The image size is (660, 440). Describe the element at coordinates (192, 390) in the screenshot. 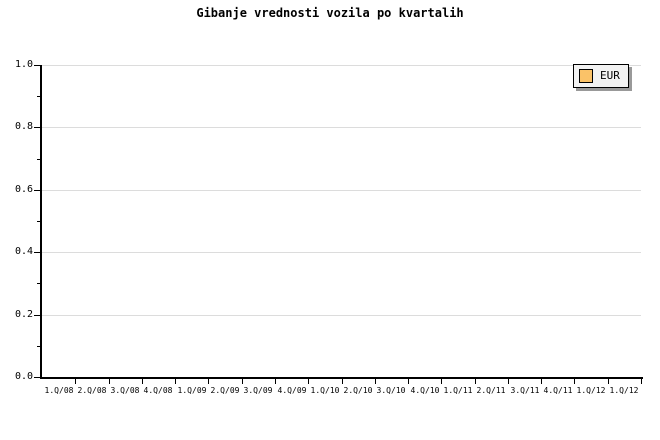

I see `x-tick-label: 1.Q/09` at that location.